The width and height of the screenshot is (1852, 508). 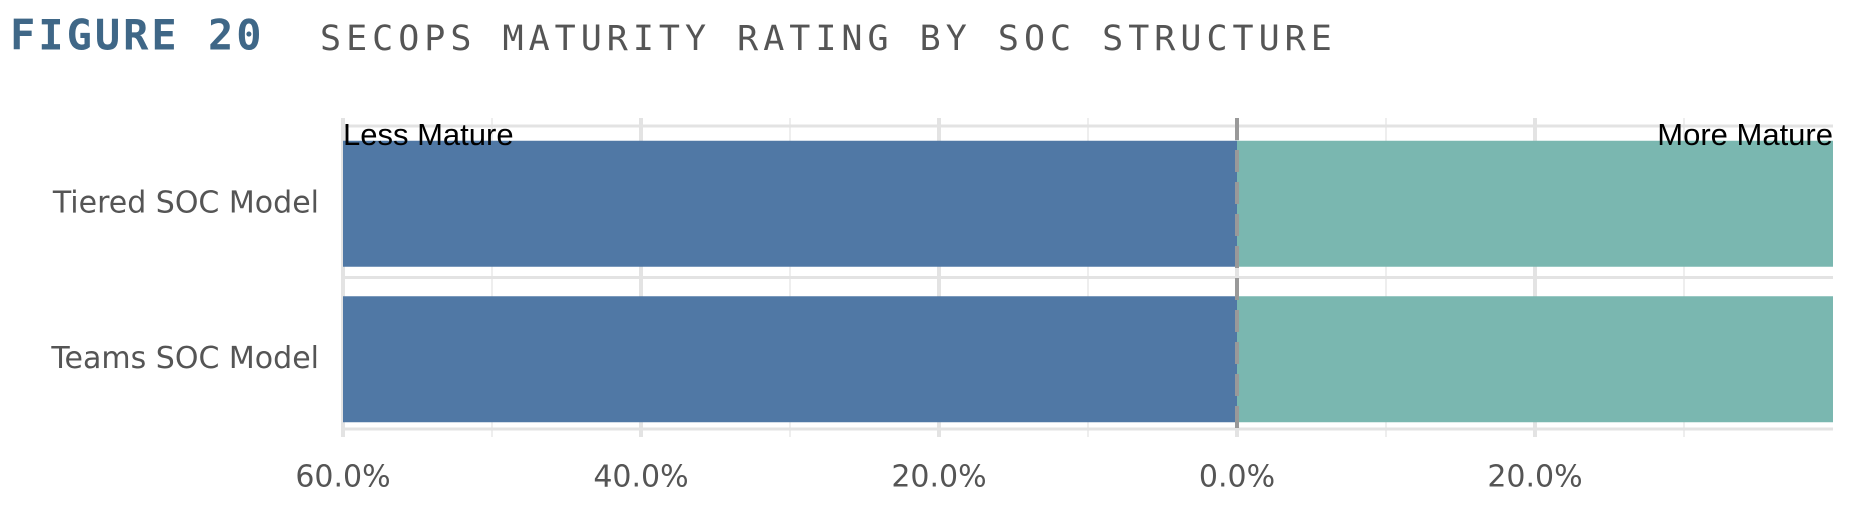 What do you see at coordinates (184, 358) in the screenshot?
I see `category-label: Teams SOC Model` at bounding box center [184, 358].